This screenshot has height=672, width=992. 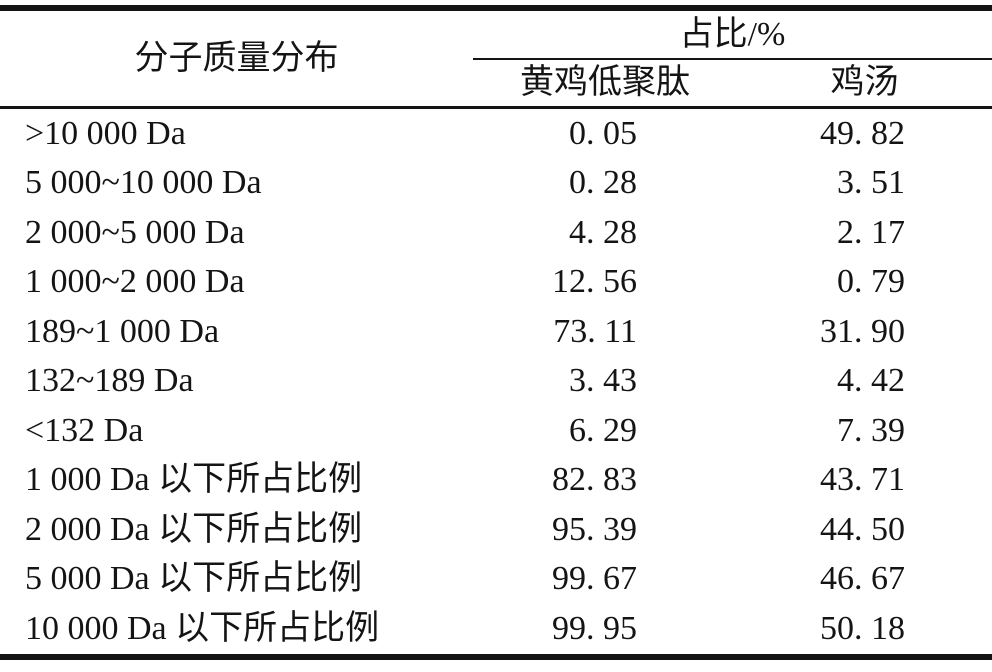 I want to click on soup-value-cell: 4. 42, so click(x=871, y=381).